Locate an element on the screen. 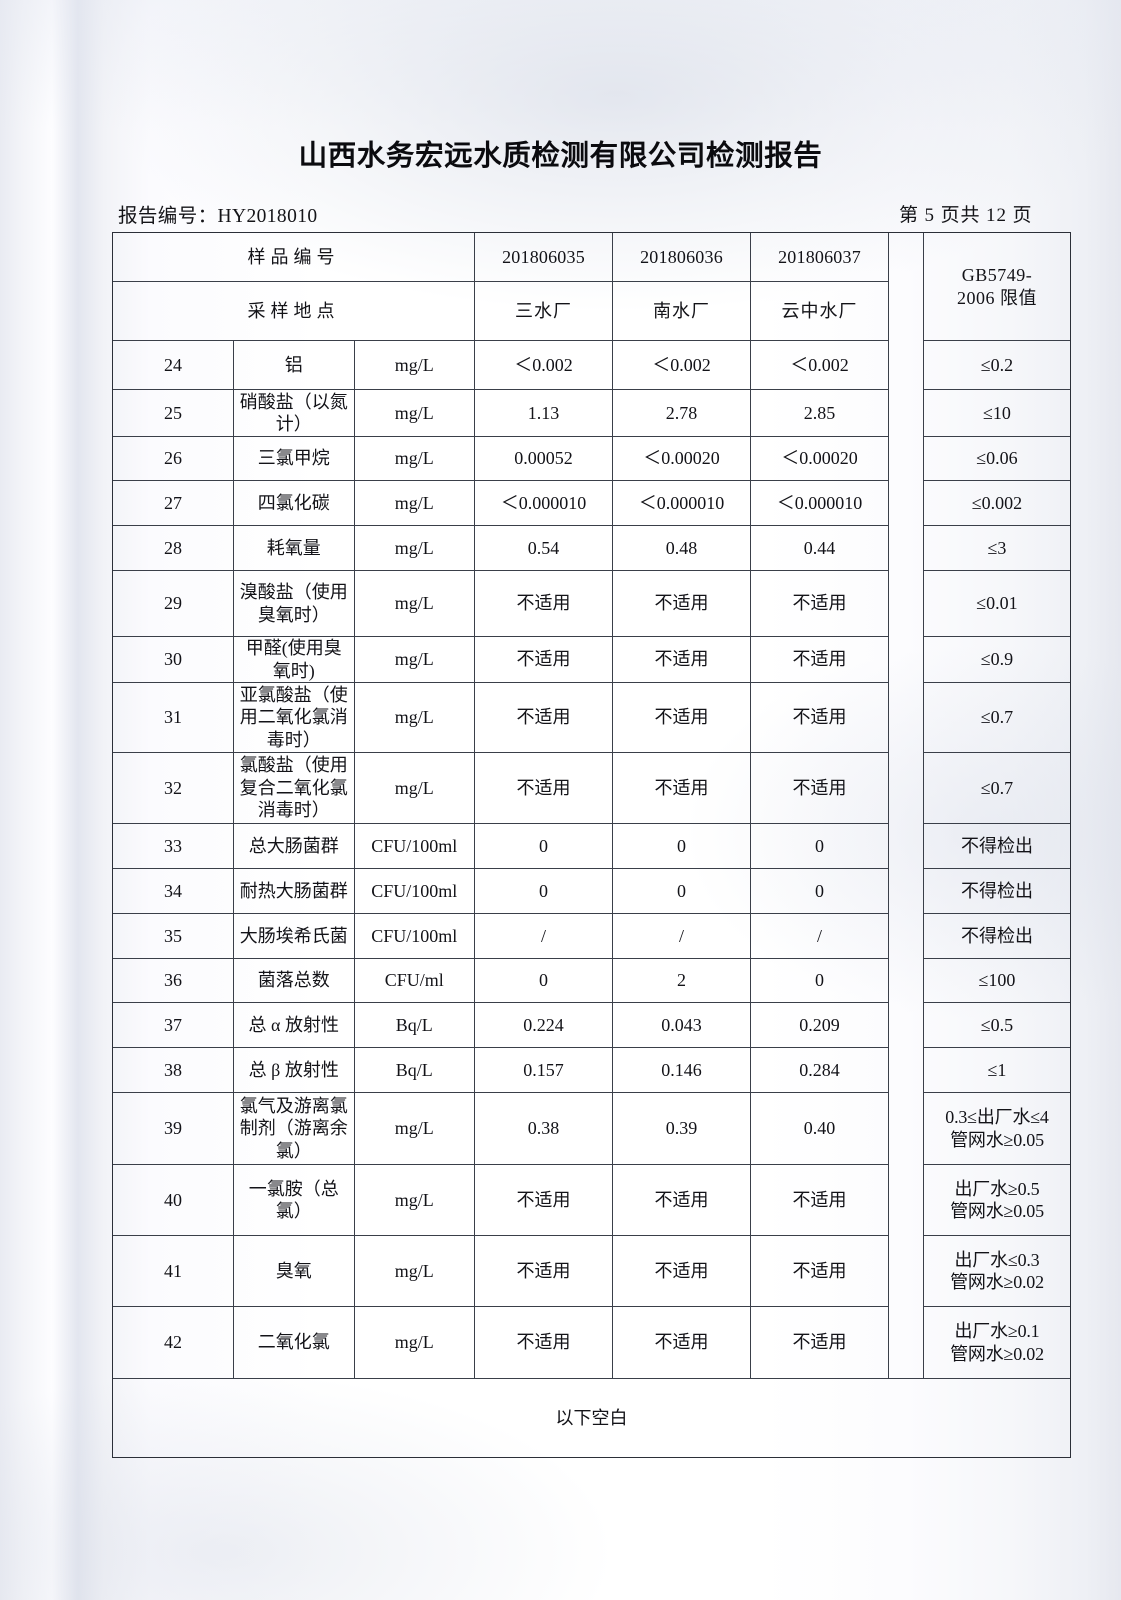 The width and height of the screenshot is (1121, 1600). page-indicator: 第 5 页共 12 页 is located at coordinates (966, 215).